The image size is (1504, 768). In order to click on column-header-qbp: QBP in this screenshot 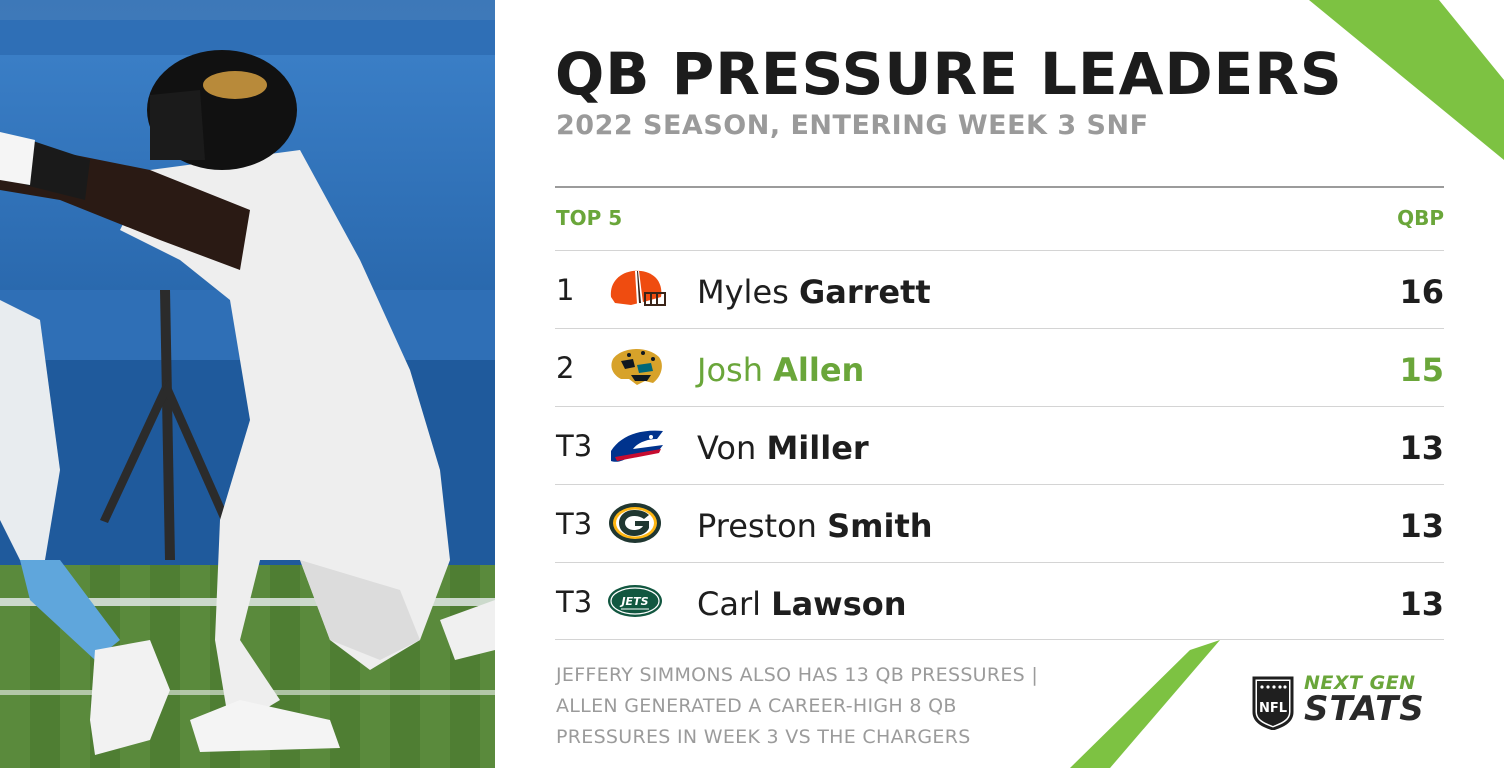, I will do `click(1420, 218)`.